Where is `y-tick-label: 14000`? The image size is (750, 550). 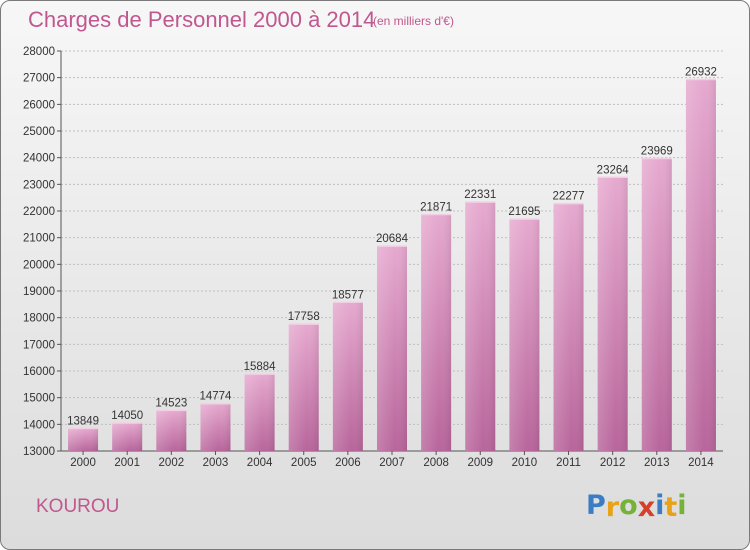
y-tick-label: 14000 is located at coordinates (39, 425).